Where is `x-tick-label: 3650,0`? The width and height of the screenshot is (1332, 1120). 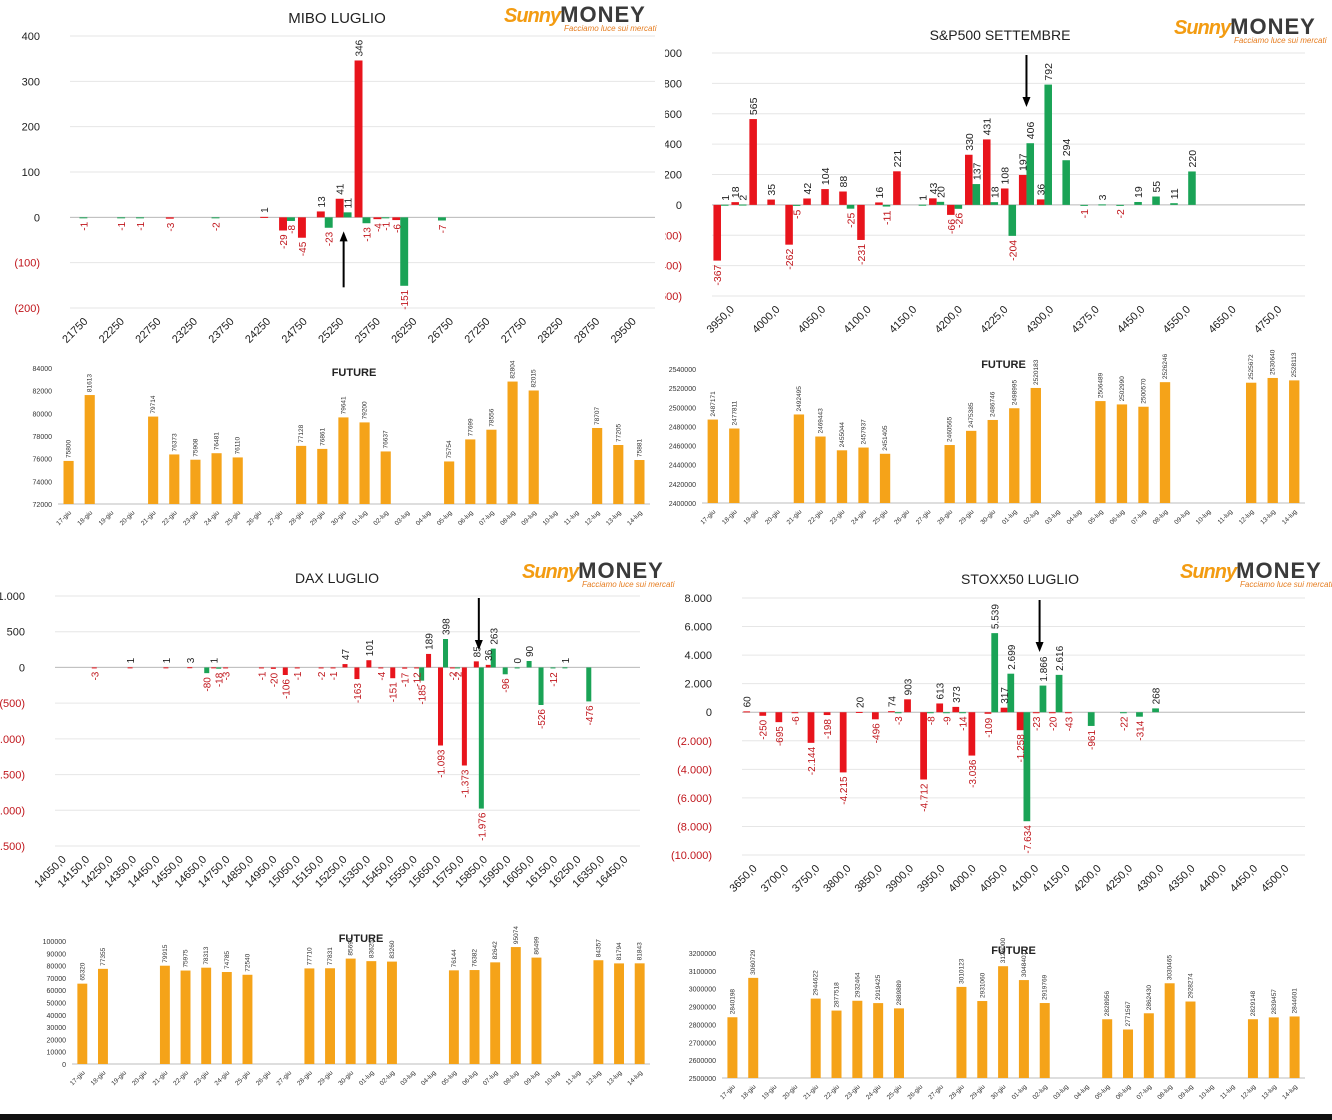
x-tick-label: 3650,0 is located at coordinates (743, 879).